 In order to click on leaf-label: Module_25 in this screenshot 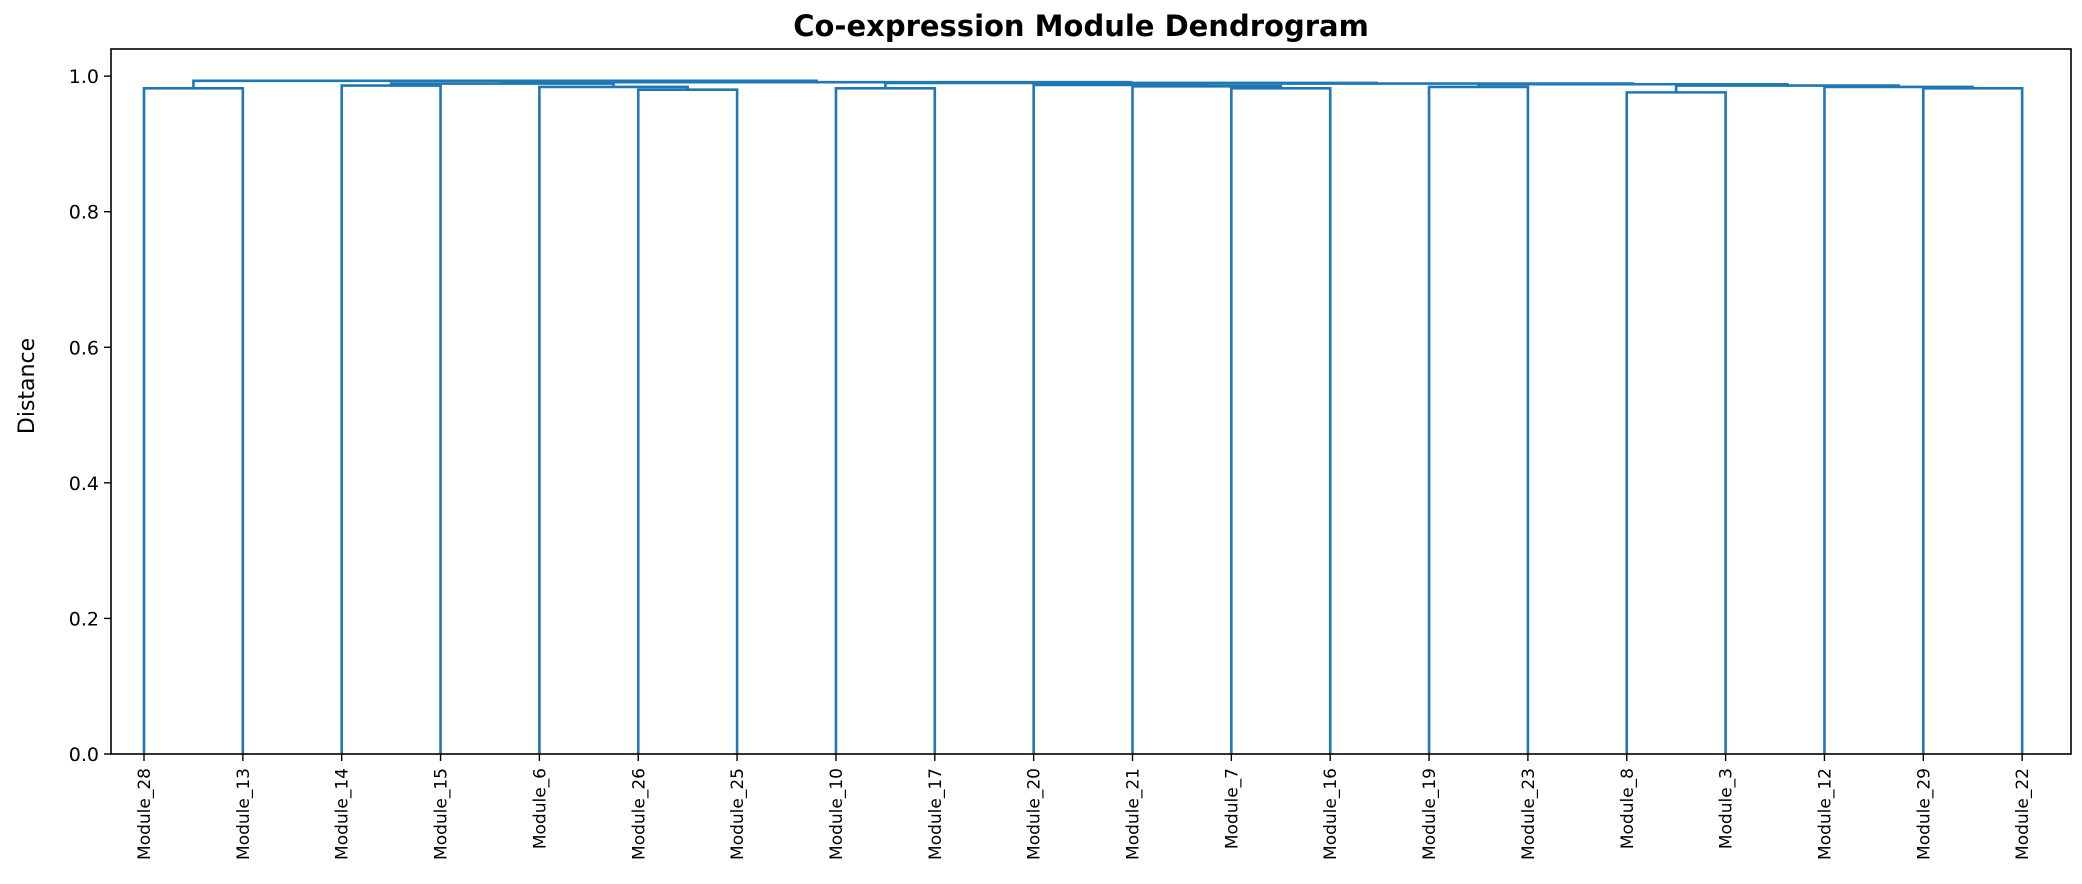, I will do `click(738, 814)`.